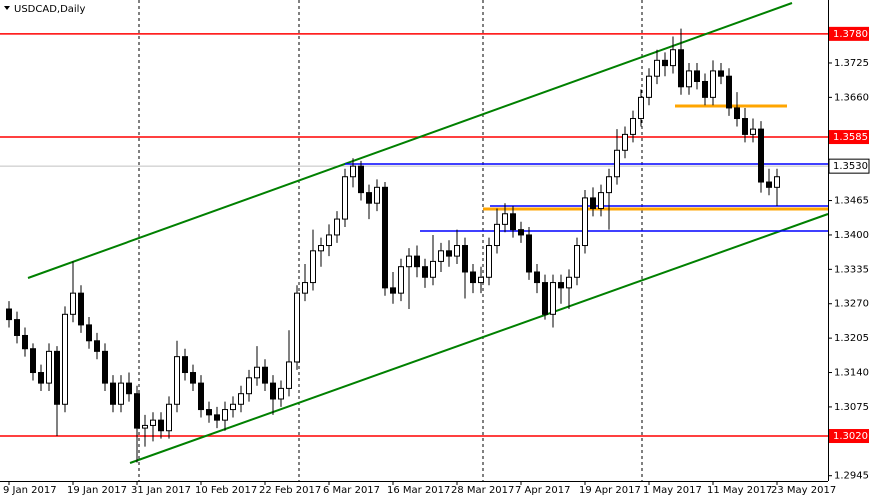  I want to click on level-label: 1.3780, so click(850, 34).